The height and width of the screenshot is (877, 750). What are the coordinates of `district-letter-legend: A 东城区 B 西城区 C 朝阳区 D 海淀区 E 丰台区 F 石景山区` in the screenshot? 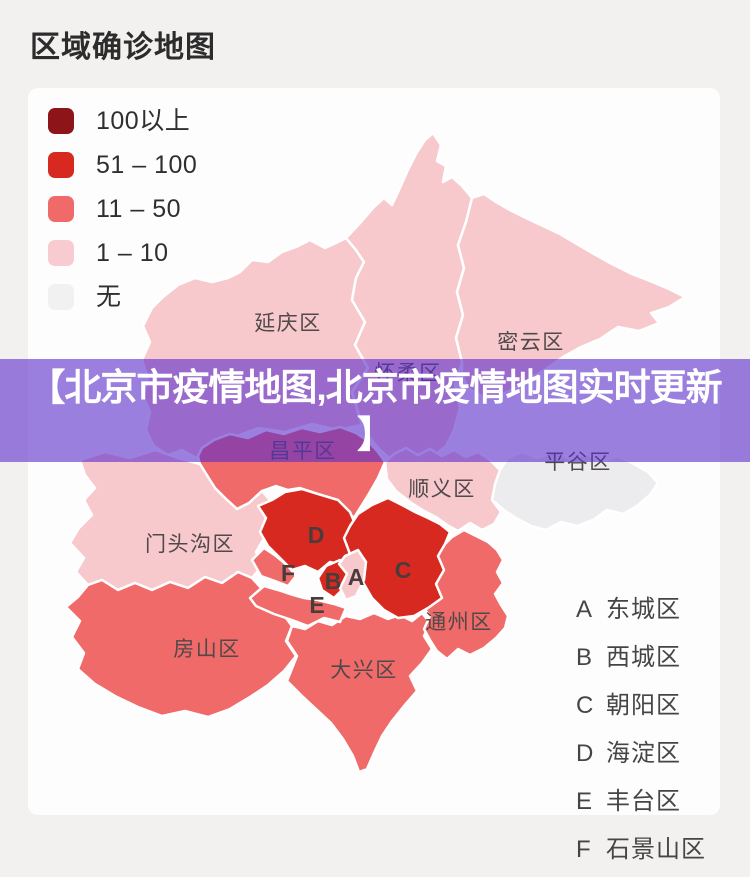 It's located at (641, 733).